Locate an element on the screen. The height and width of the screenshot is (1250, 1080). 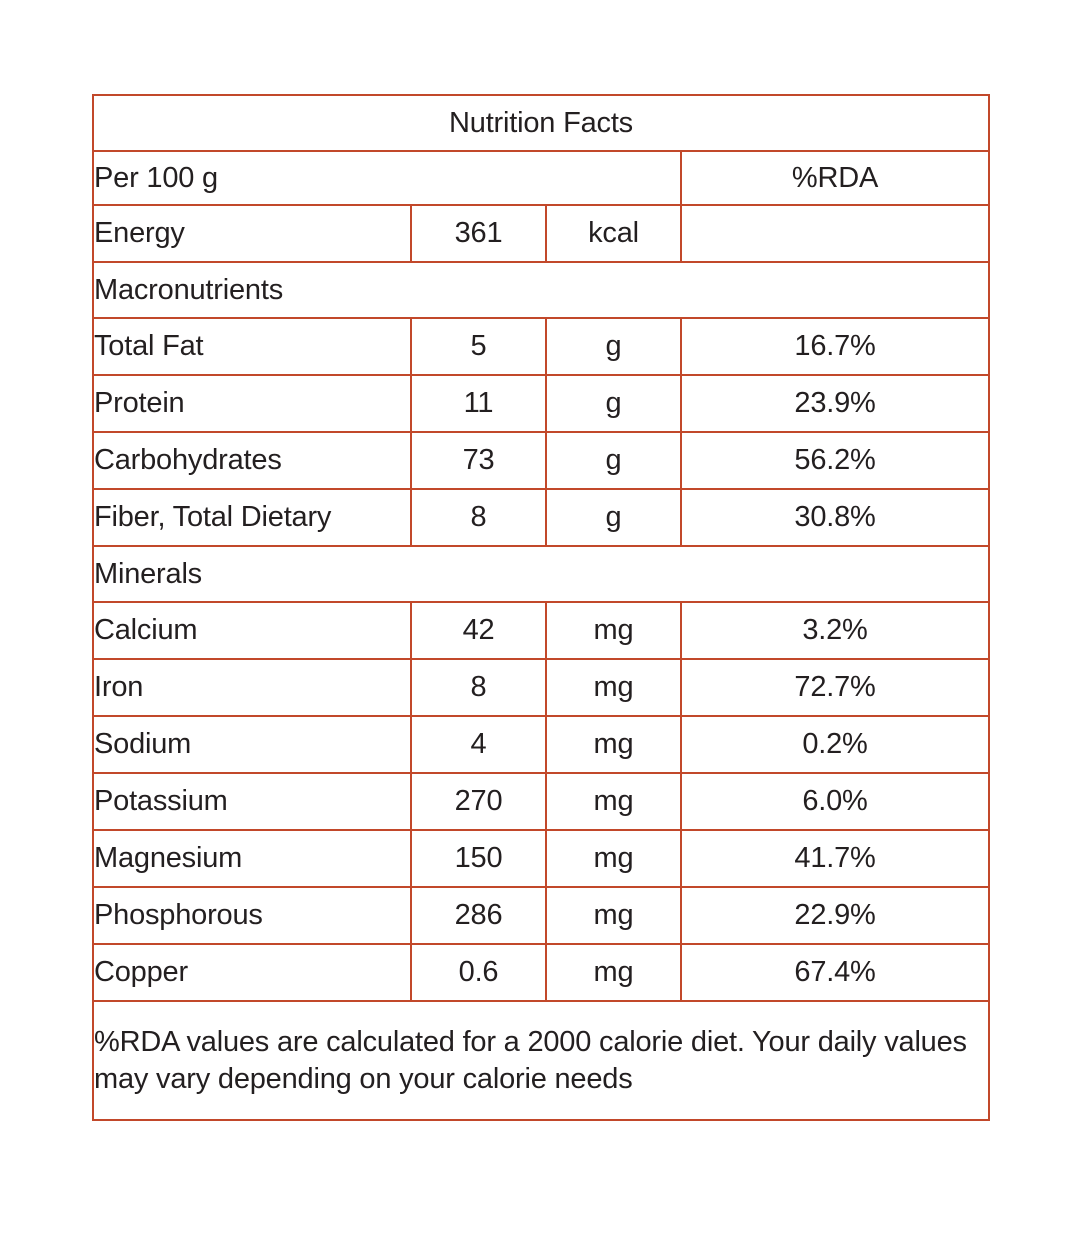
nutrient-value: 42 is located at coordinates (478, 630).